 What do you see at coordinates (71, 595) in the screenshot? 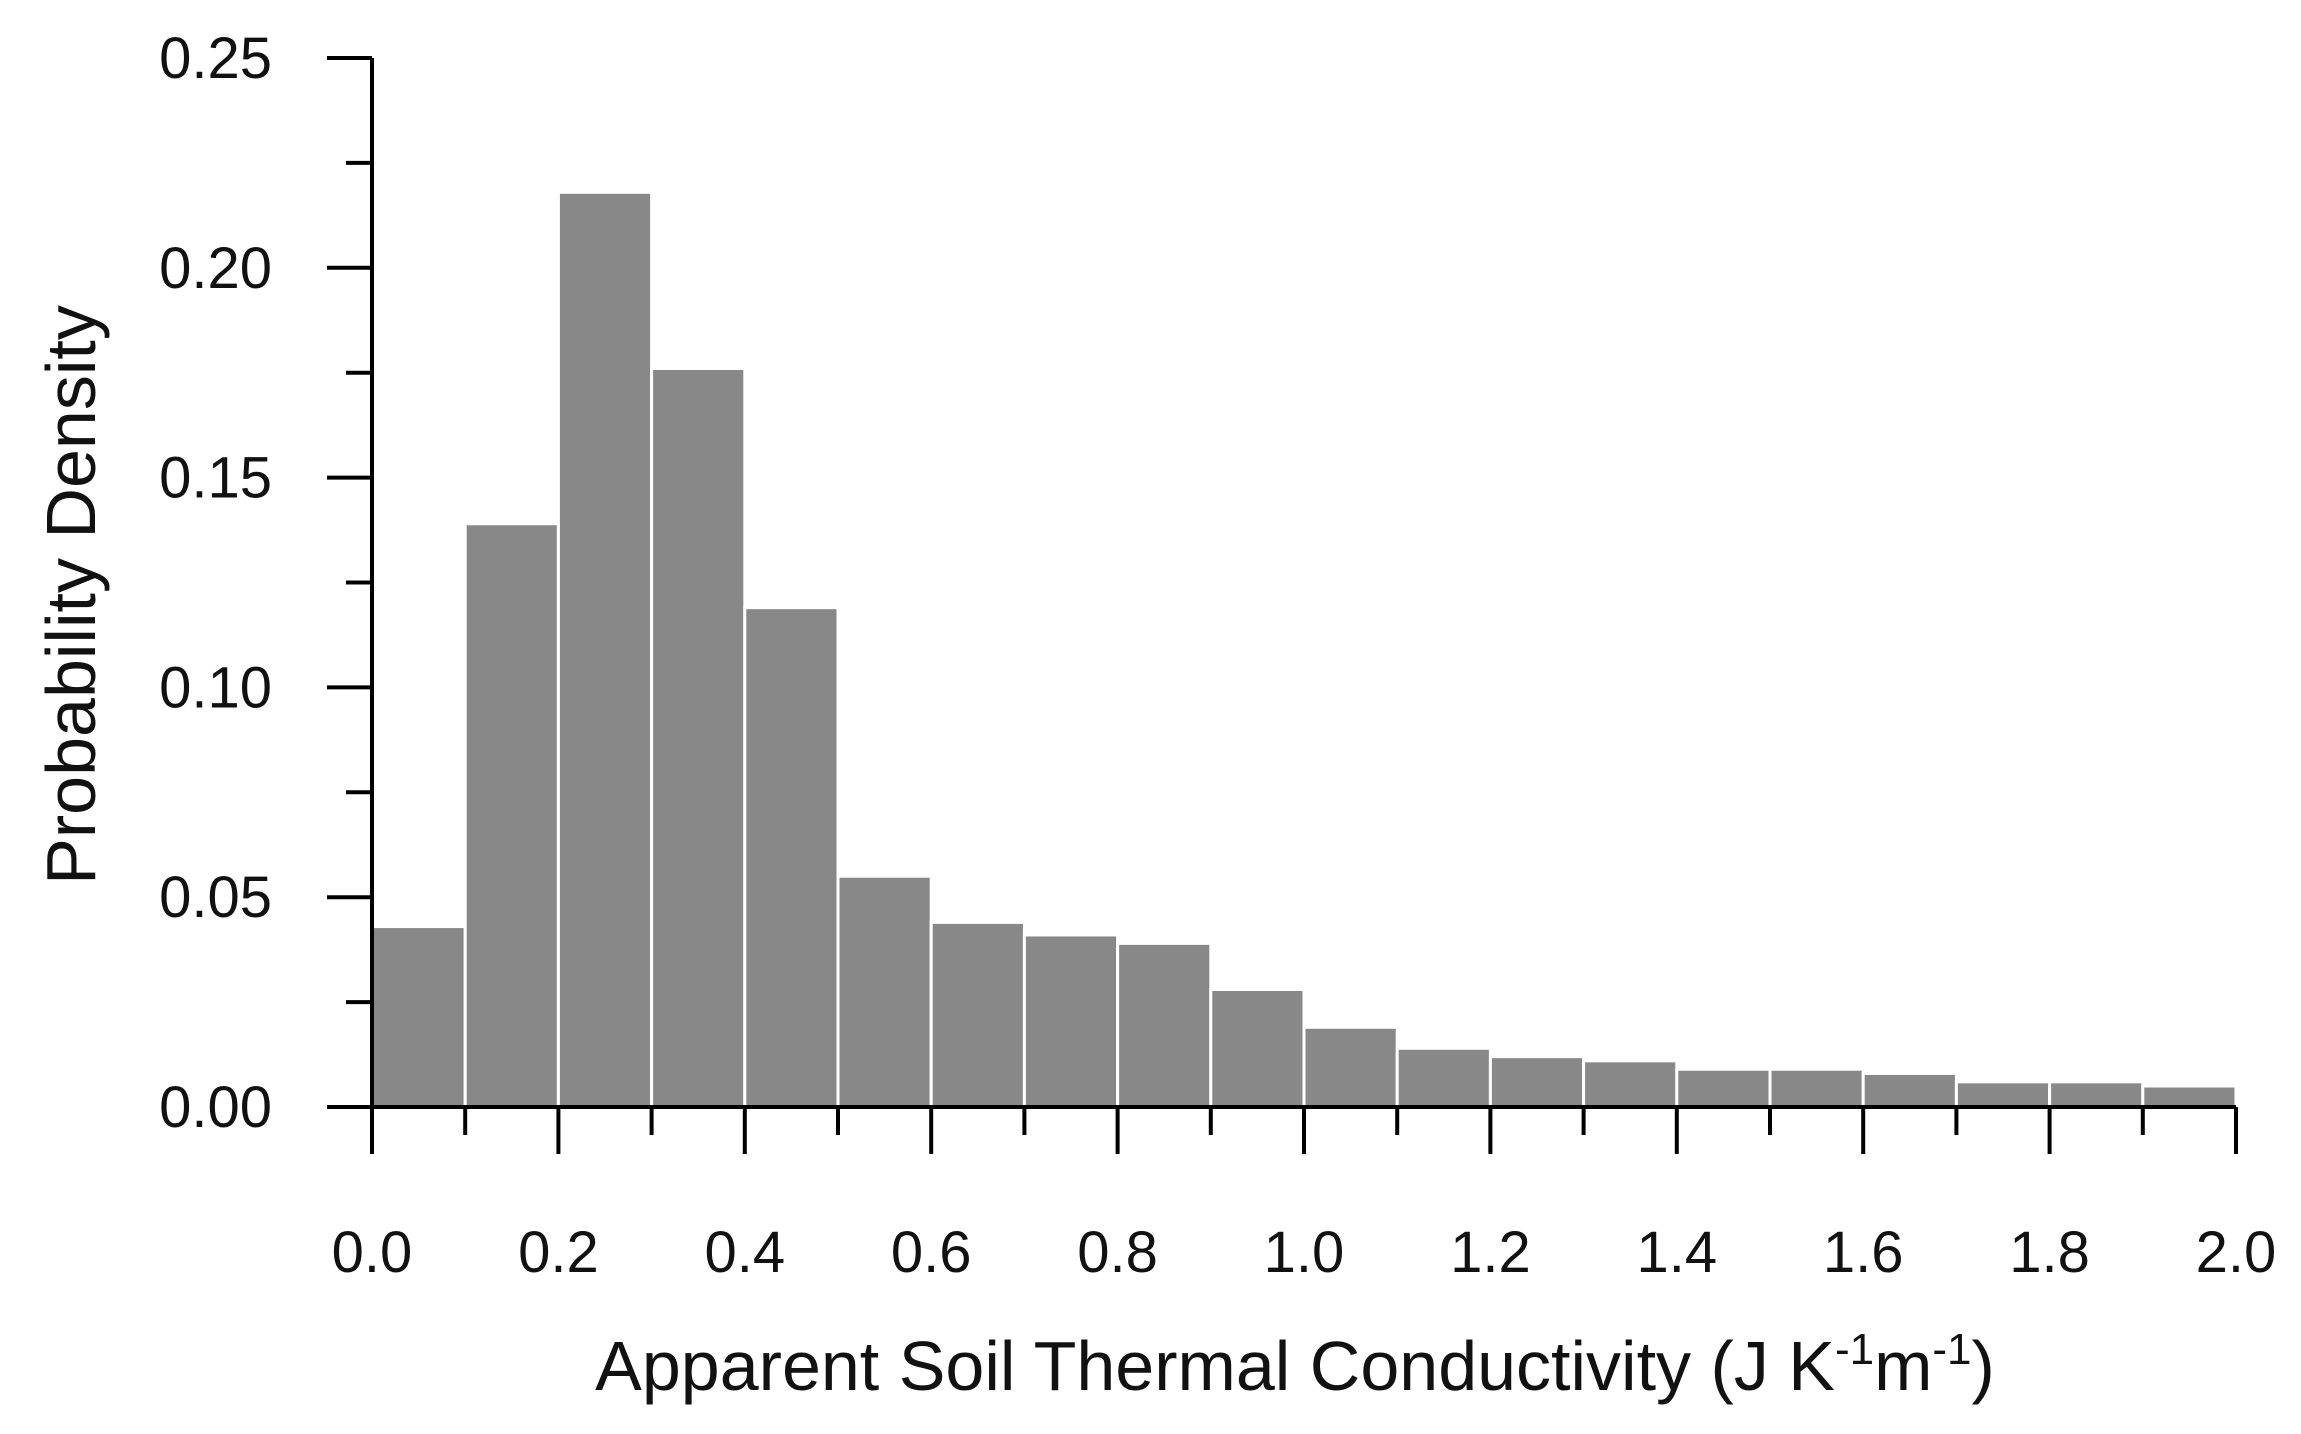
I see `y-axis-title: Probability Density` at bounding box center [71, 595].